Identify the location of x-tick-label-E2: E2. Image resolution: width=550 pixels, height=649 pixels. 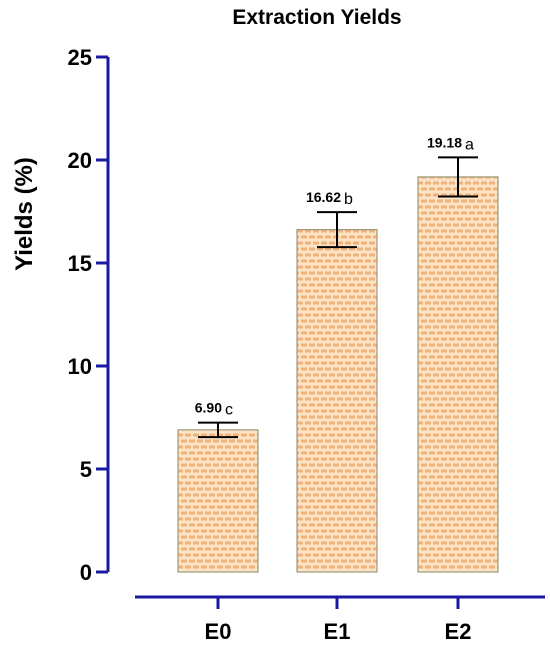
(458, 631).